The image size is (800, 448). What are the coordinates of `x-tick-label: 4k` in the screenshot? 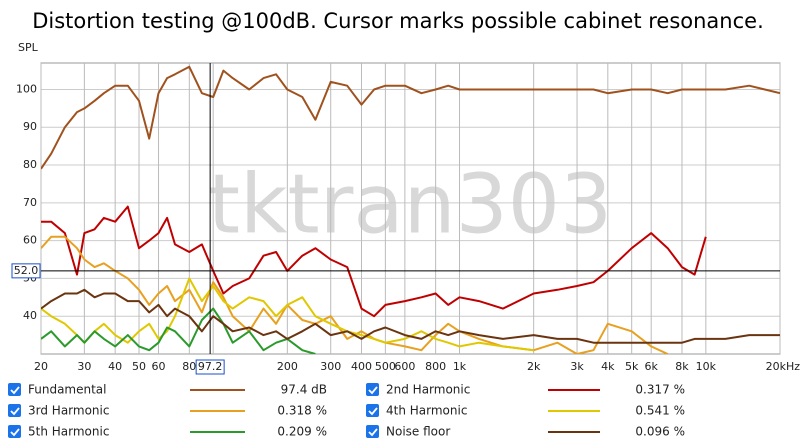 It's located at (608, 366).